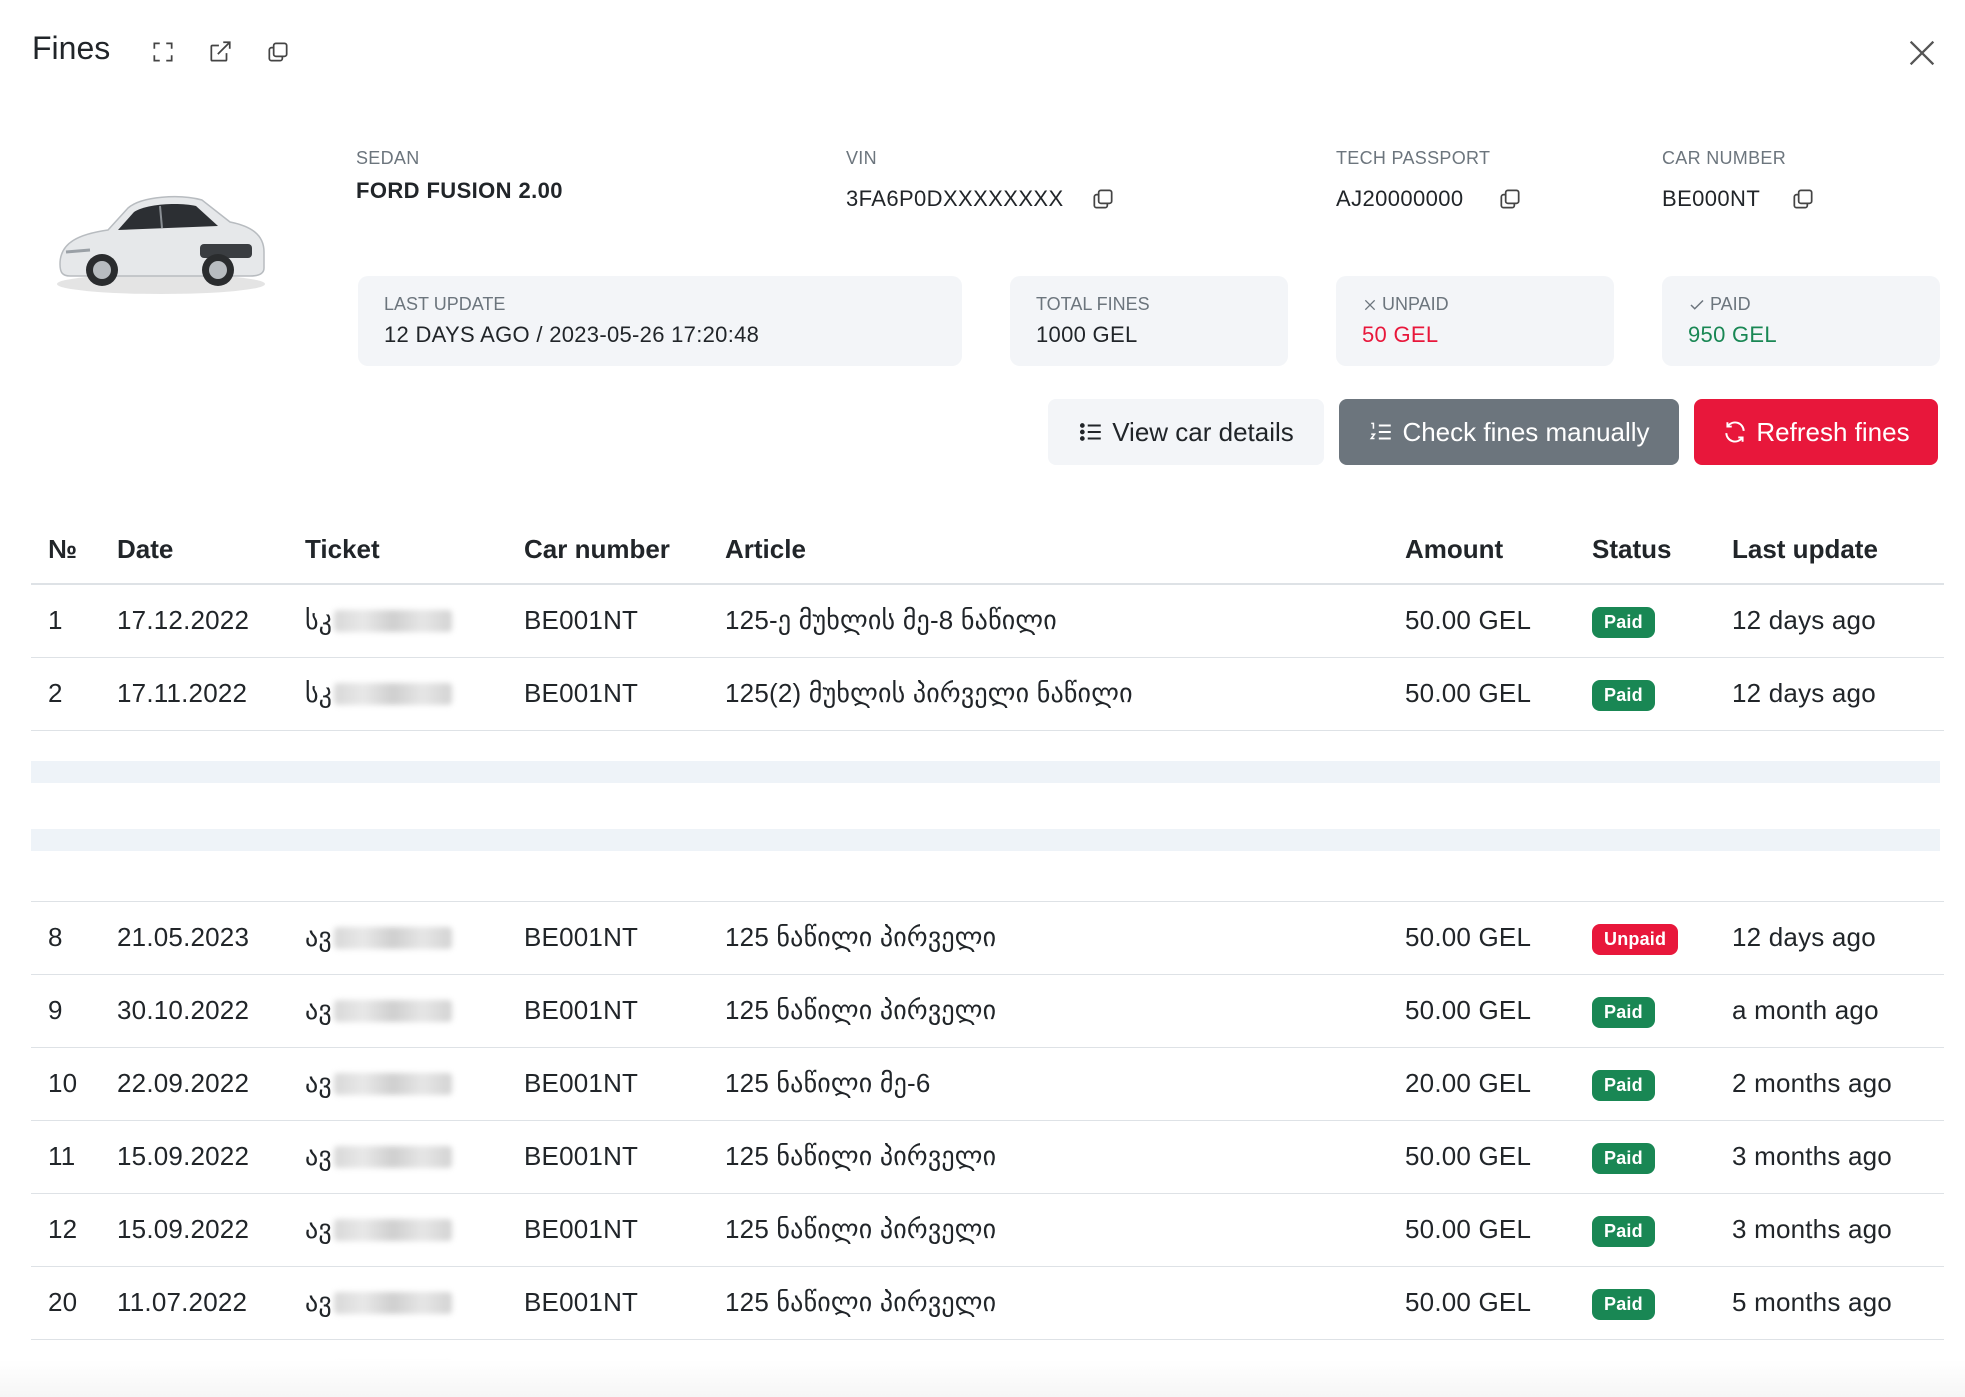 The image size is (1965, 1397). I want to click on cell-last-update: 5 months ago, so click(1829, 1303).